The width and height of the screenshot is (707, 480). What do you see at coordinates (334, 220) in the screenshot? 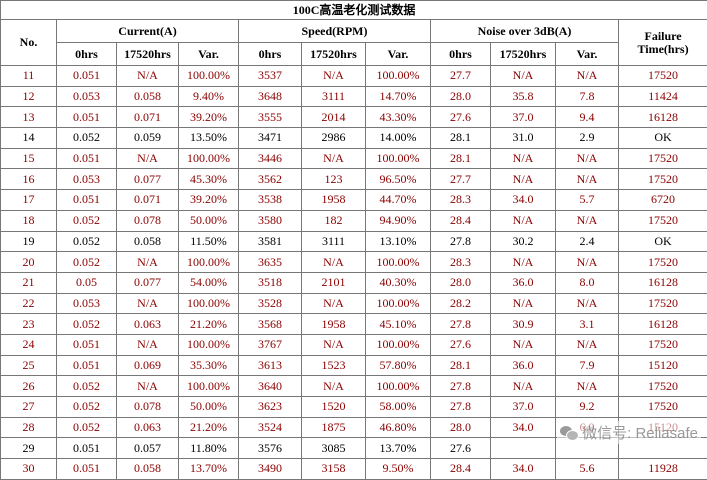
I see `cell-speed-17520hrs: 182` at bounding box center [334, 220].